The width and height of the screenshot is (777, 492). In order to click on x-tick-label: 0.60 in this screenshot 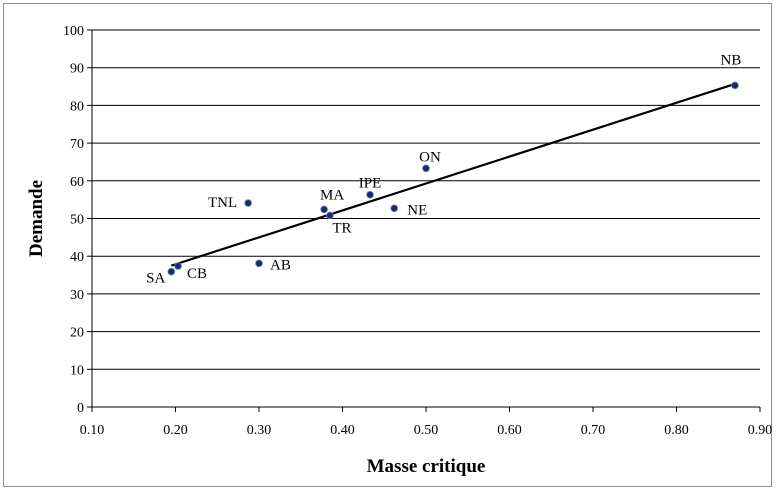, I will do `click(509, 430)`.